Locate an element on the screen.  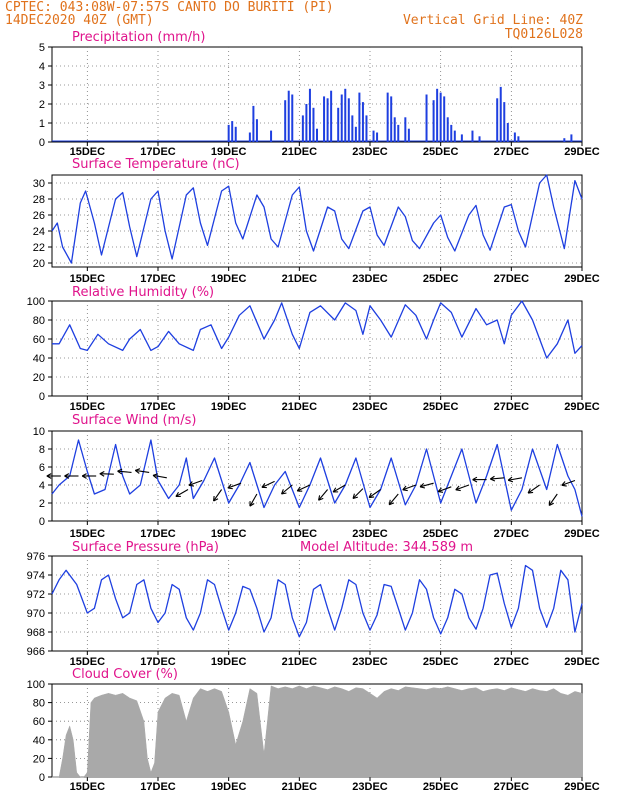
temp-ytick-label: 28 is located at coordinates (39, 200).